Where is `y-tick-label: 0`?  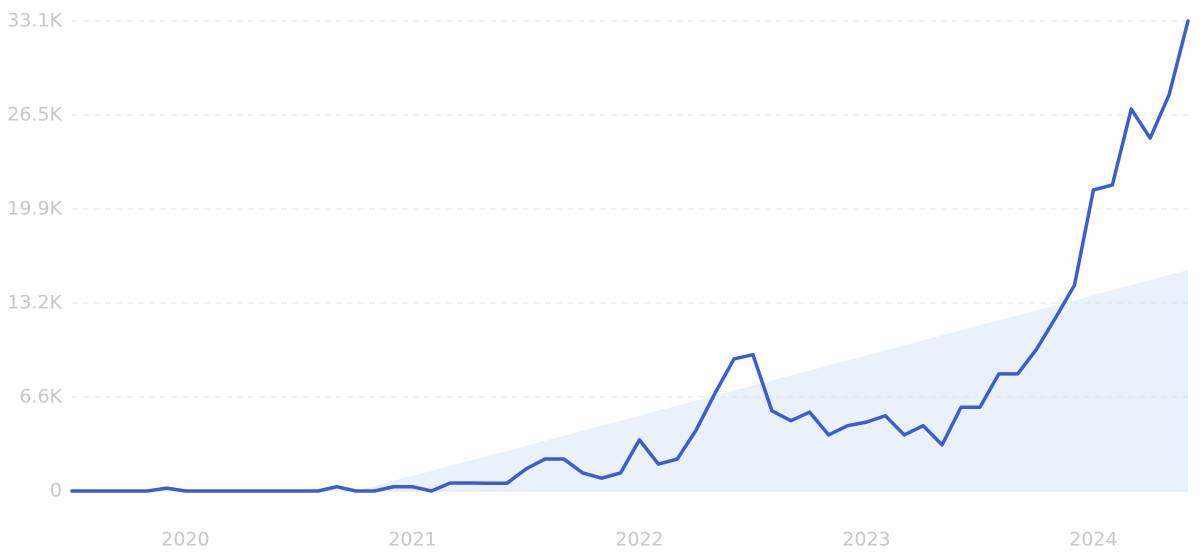
y-tick-label: 0 is located at coordinates (56, 491).